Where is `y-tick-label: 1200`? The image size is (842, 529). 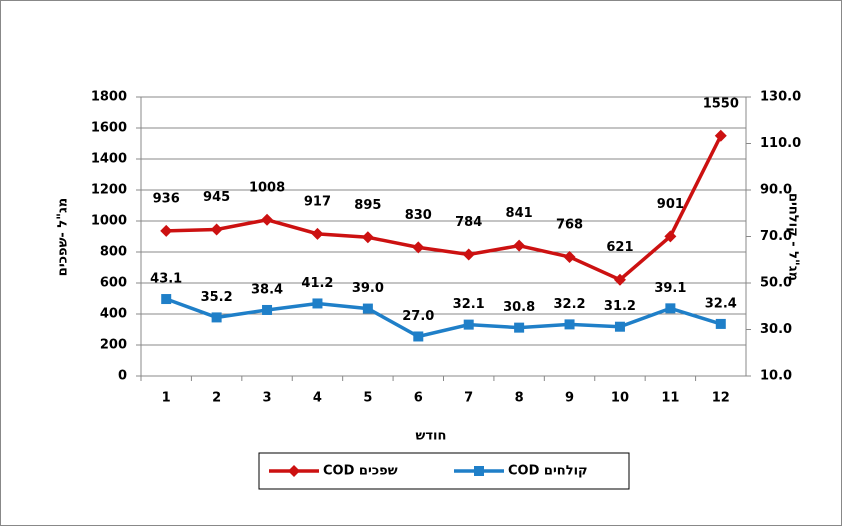 y-tick-label: 1200 is located at coordinates (109, 190).